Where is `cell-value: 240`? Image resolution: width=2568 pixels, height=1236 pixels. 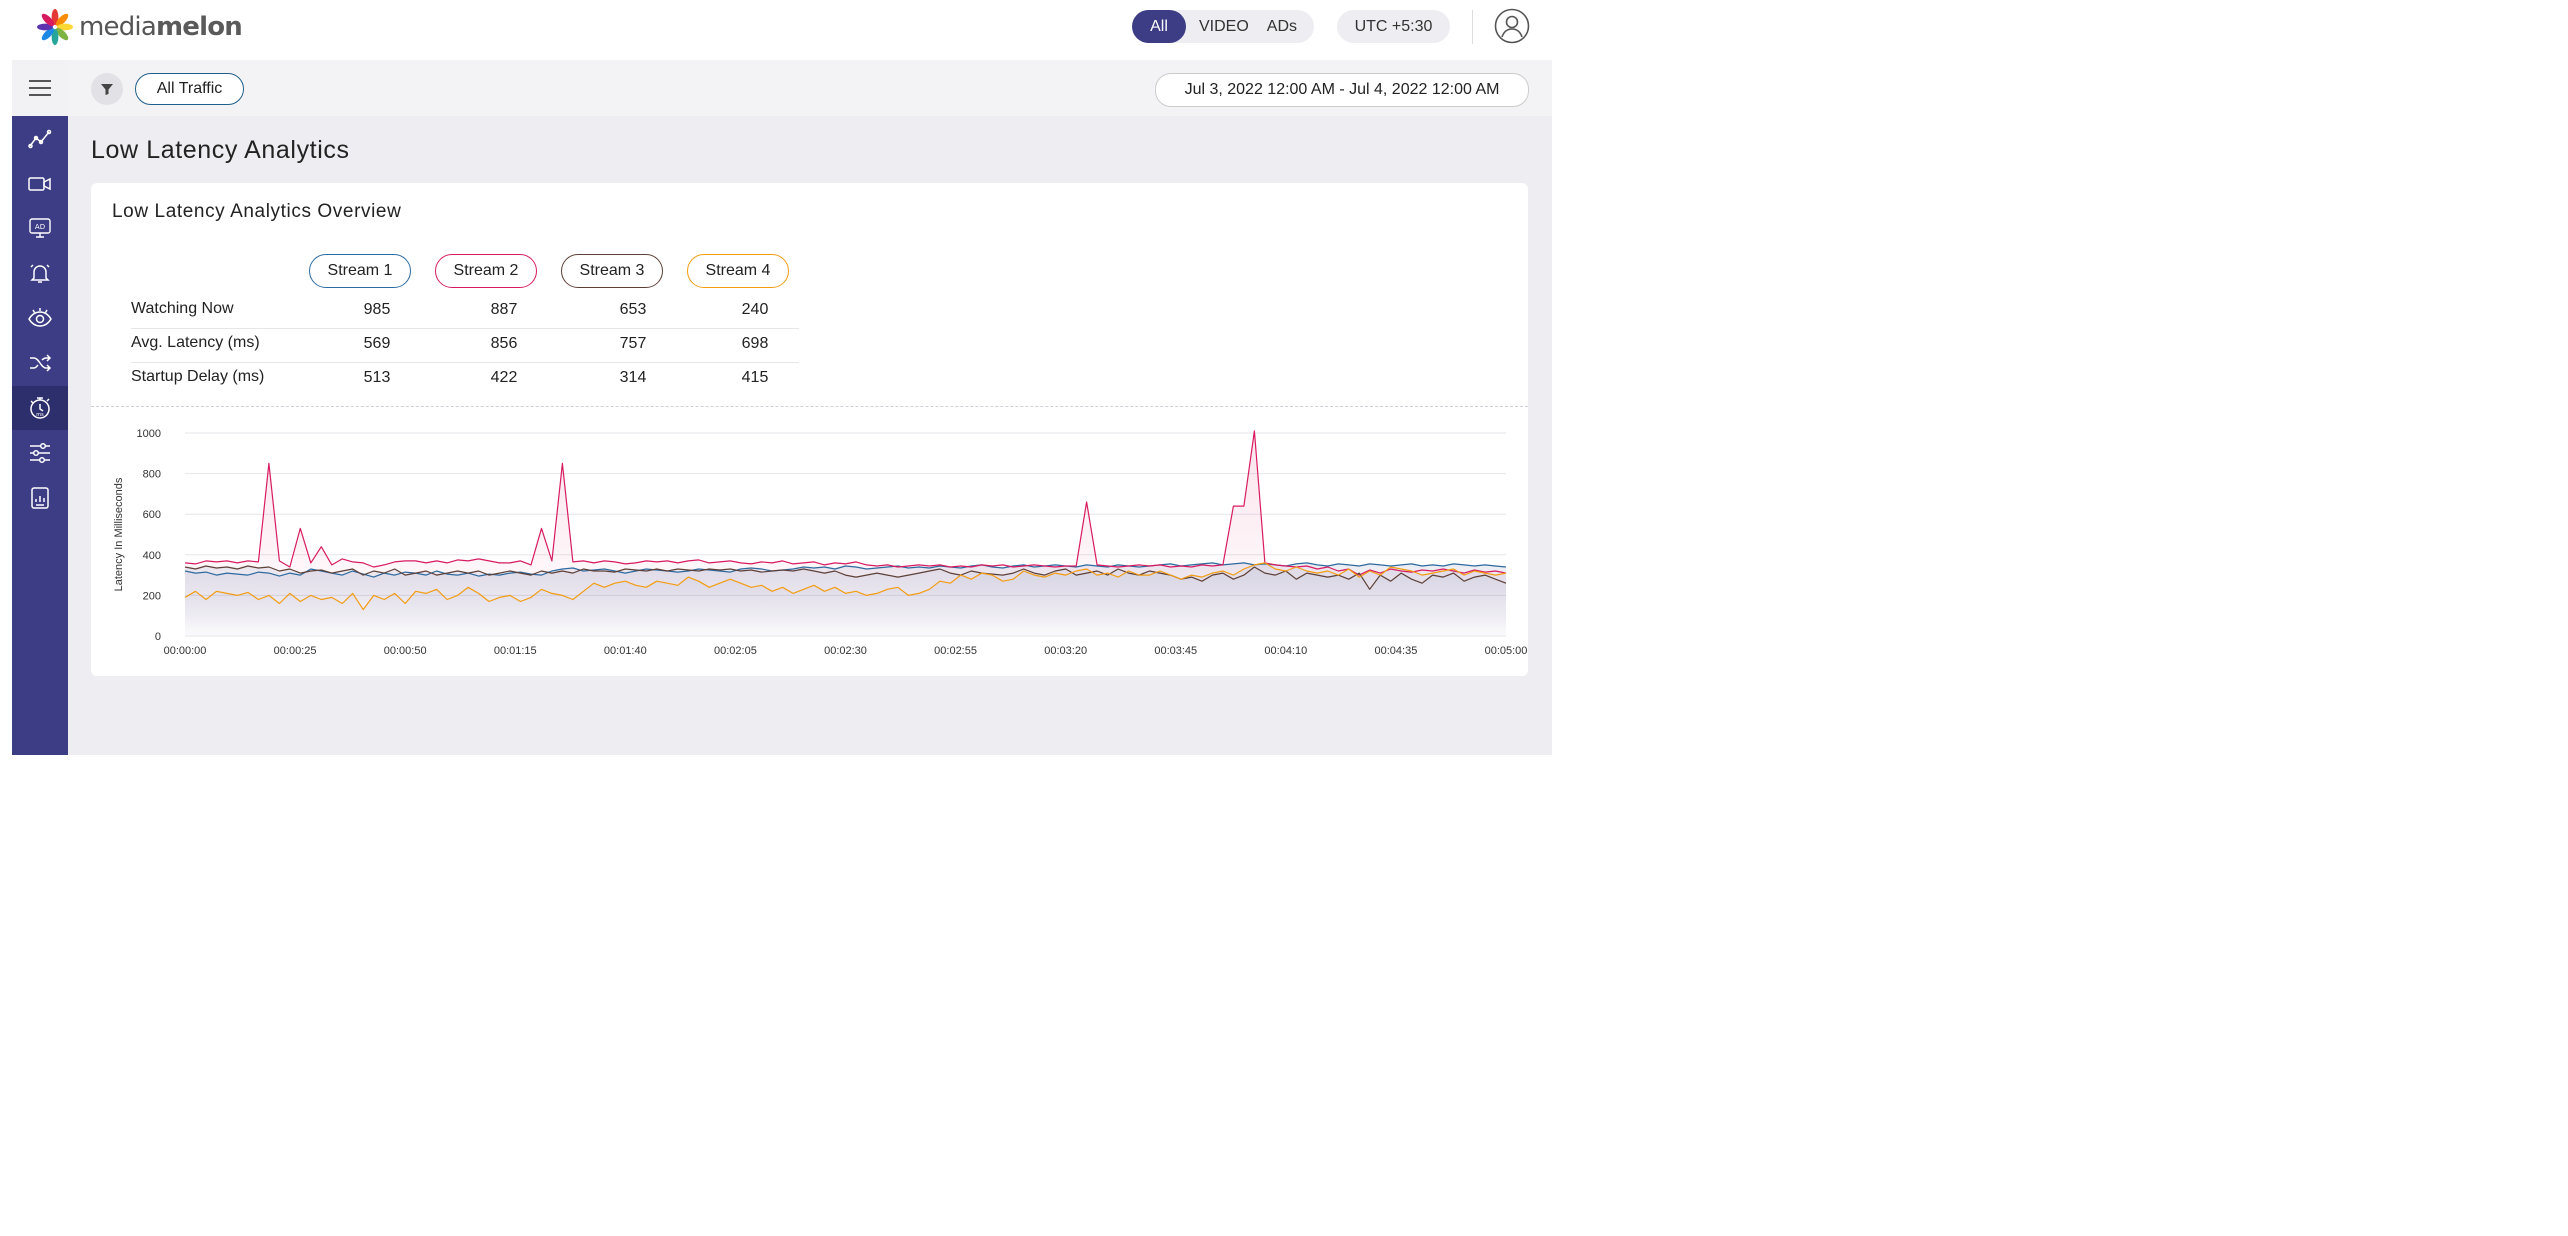 cell-value: 240 is located at coordinates (755, 309).